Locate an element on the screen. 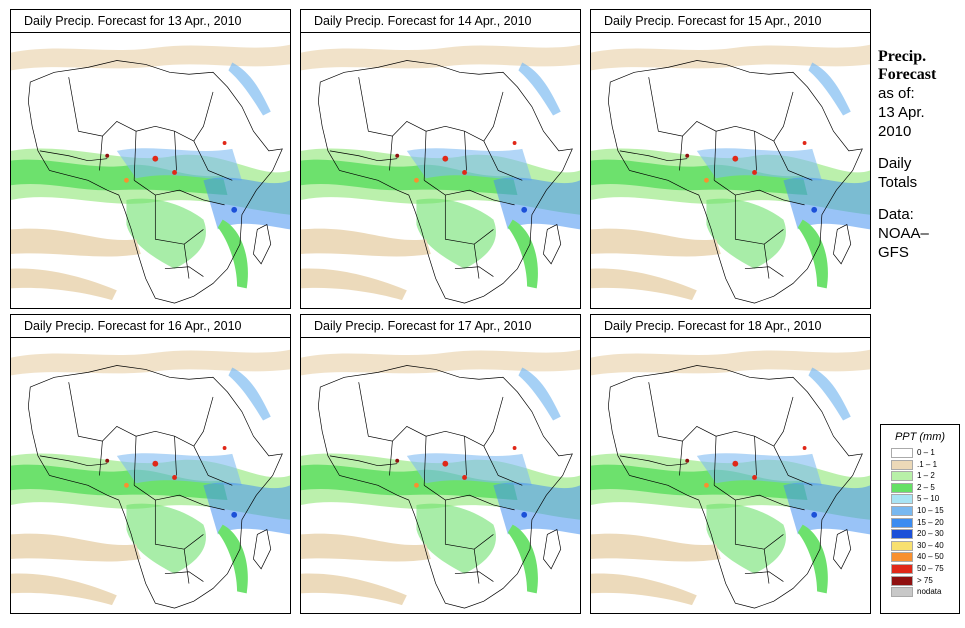 Image resolution: width=965 pixels, height=628 pixels. legend-item: 0 – 1 is located at coordinates (925, 453).